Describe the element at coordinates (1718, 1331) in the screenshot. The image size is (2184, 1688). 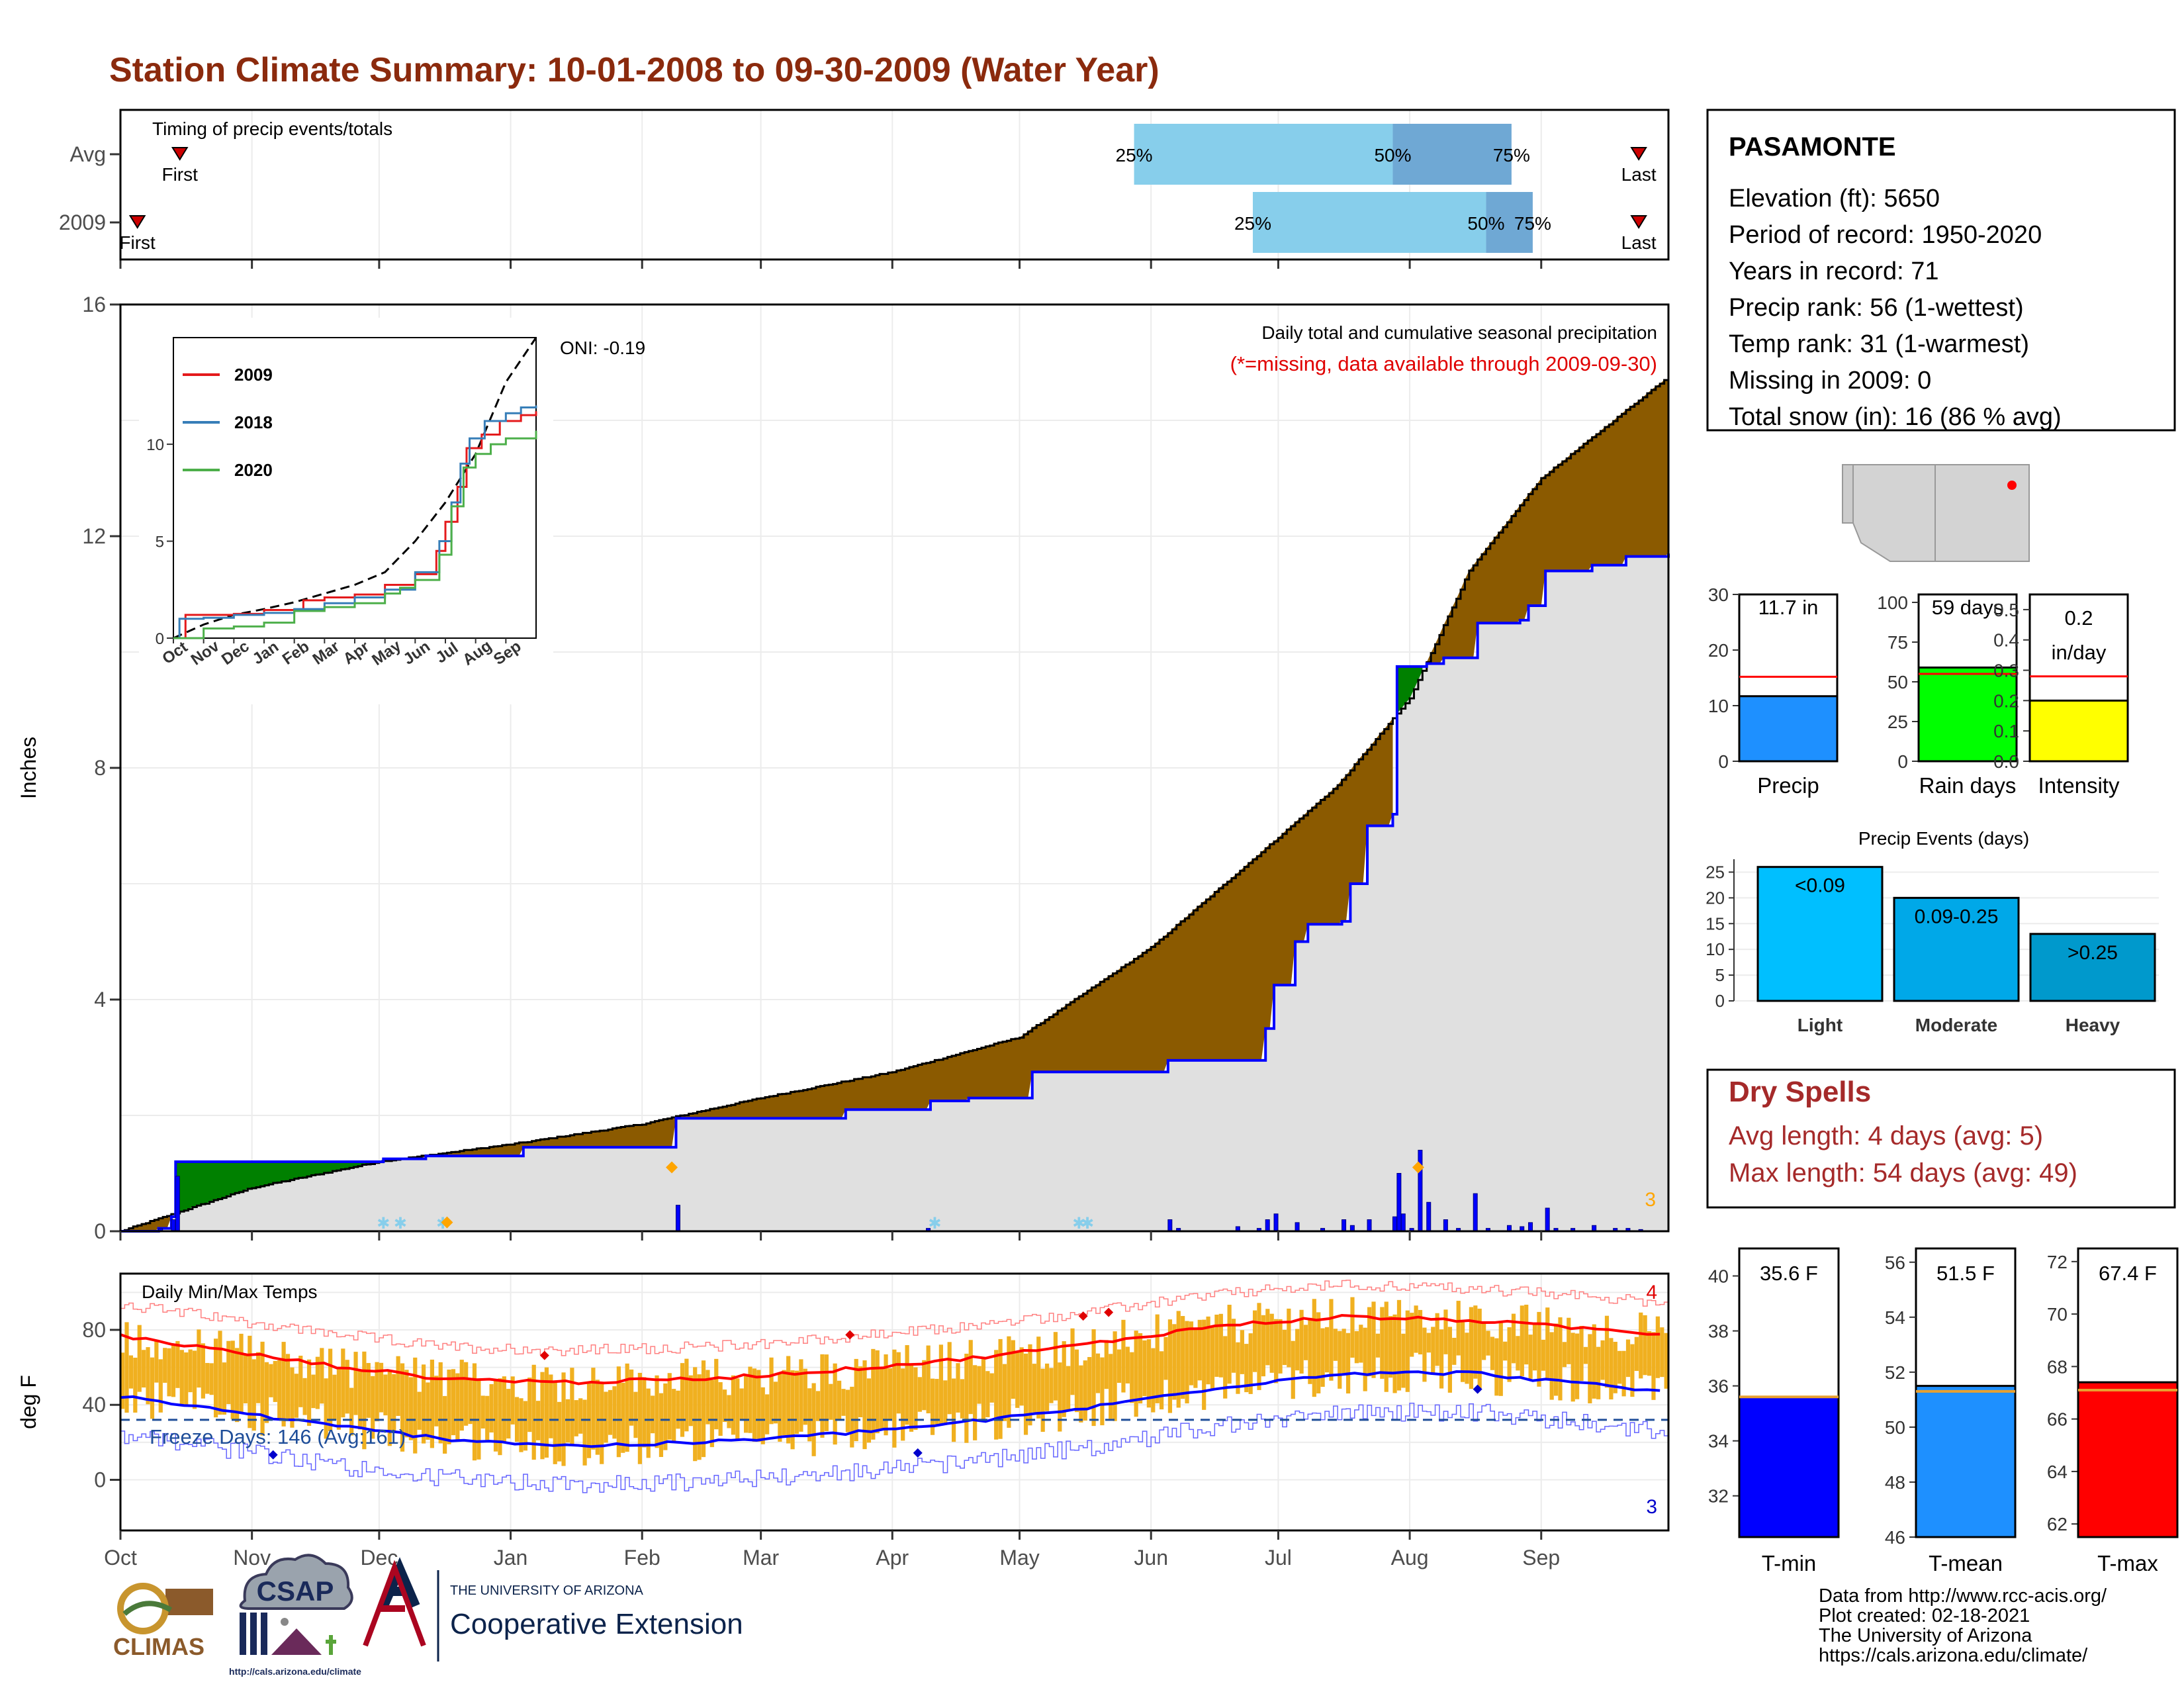
I see `temp-bar-ytick-label: 38` at that location.